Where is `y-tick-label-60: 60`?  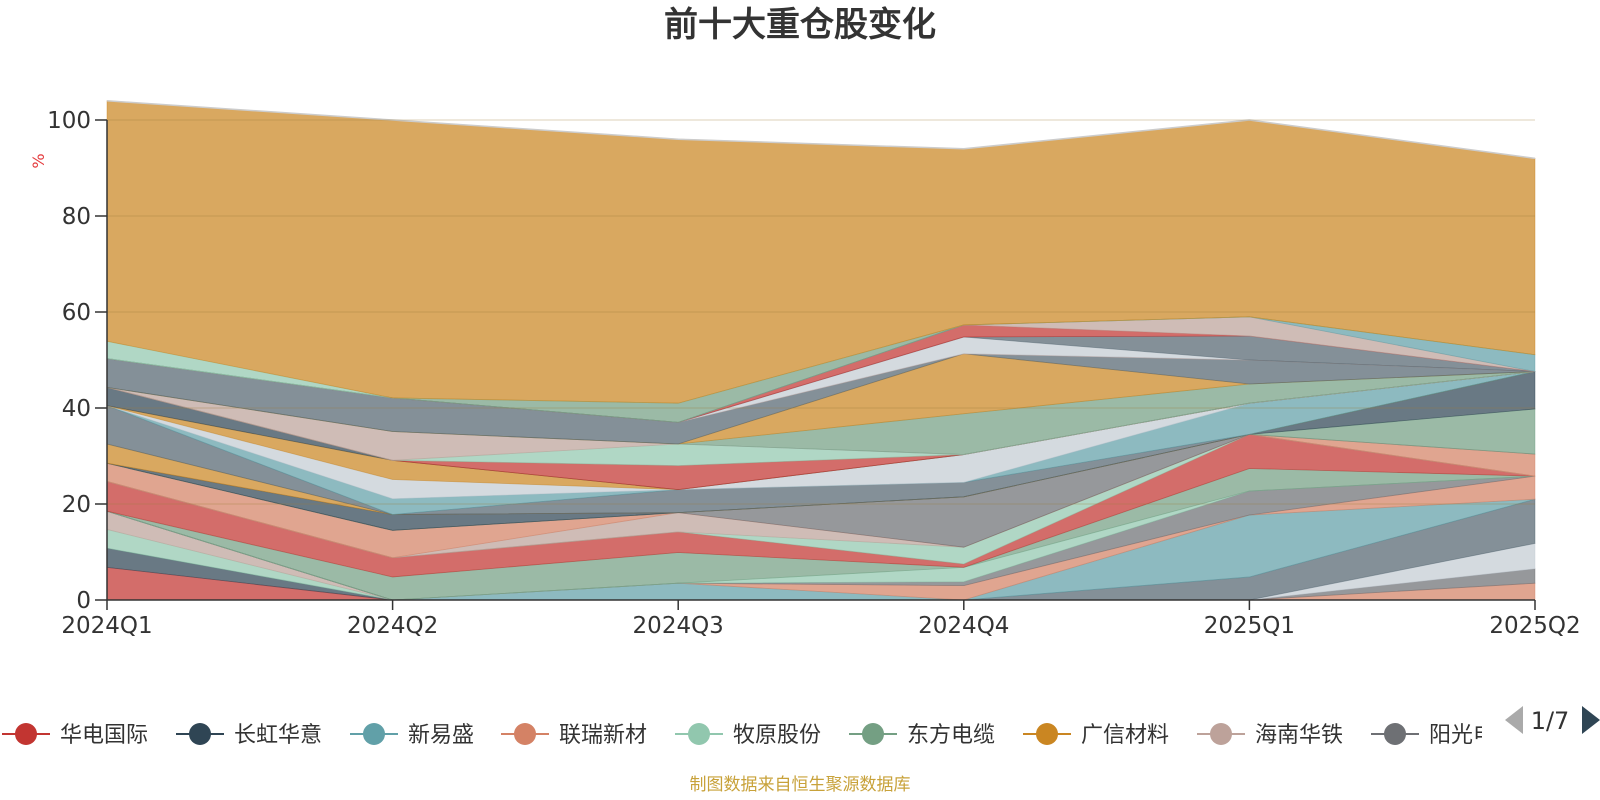
y-tick-label-60: 60 is located at coordinates (76, 313).